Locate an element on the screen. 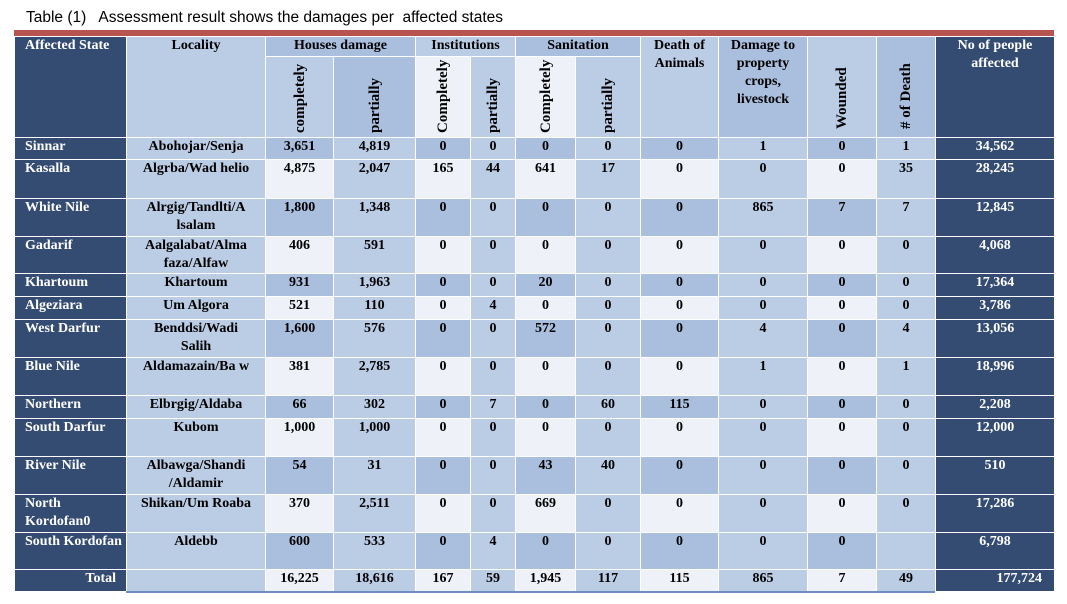 This screenshot has height=604, width=1067. header-num-death: # of Death is located at coordinates (906, 87).